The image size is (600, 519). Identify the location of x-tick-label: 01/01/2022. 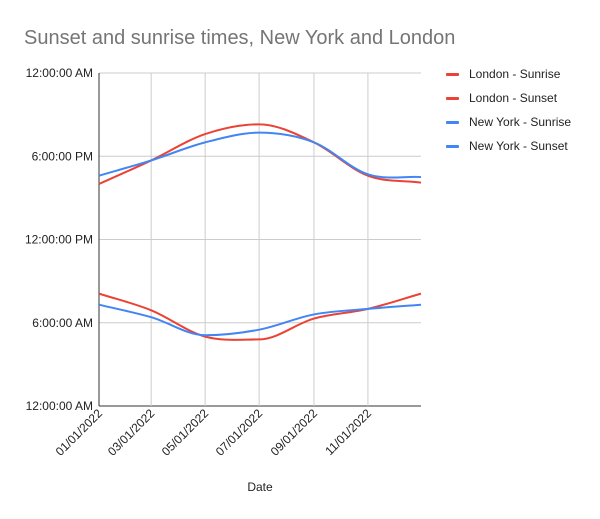
(79, 432).